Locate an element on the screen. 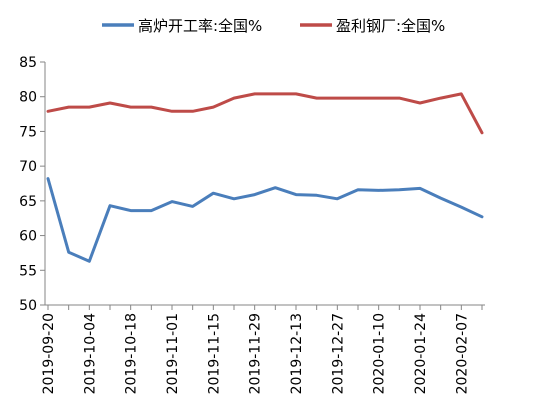 The height and width of the screenshot is (416, 550). y-tick-label: 70 is located at coordinates (28, 167).